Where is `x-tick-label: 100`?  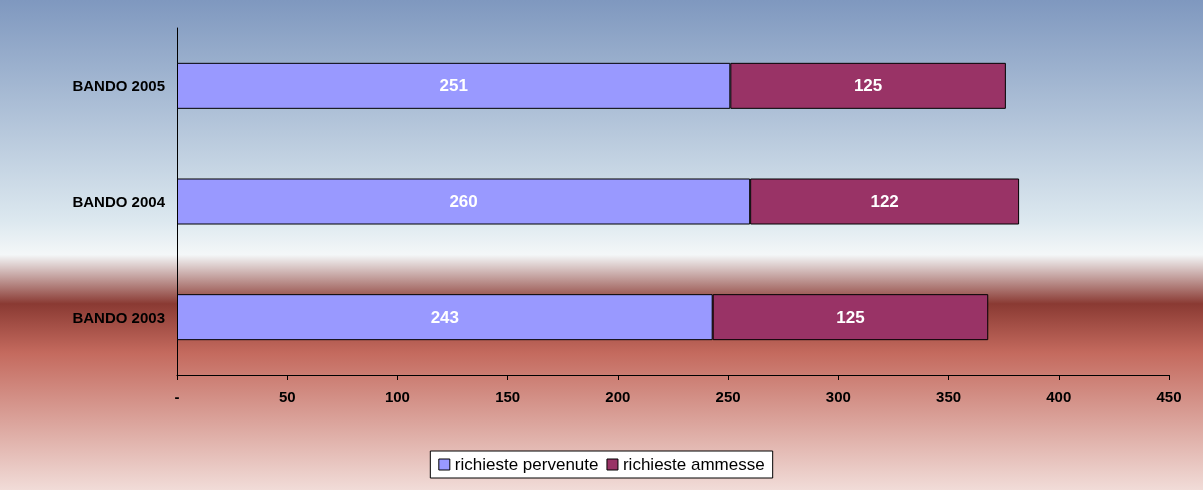
x-tick-label: 100 is located at coordinates (397, 396).